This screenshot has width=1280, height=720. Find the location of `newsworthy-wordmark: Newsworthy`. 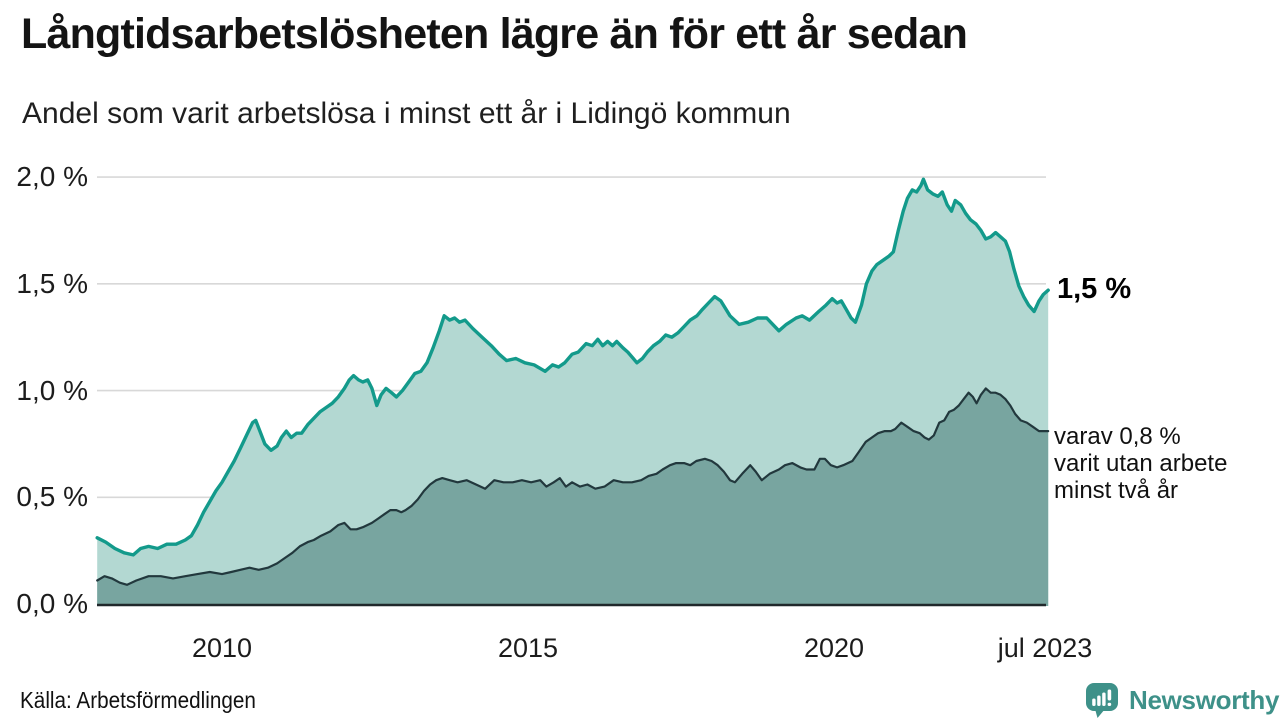

newsworthy-wordmark: Newsworthy is located at coordinates (1204, 700).